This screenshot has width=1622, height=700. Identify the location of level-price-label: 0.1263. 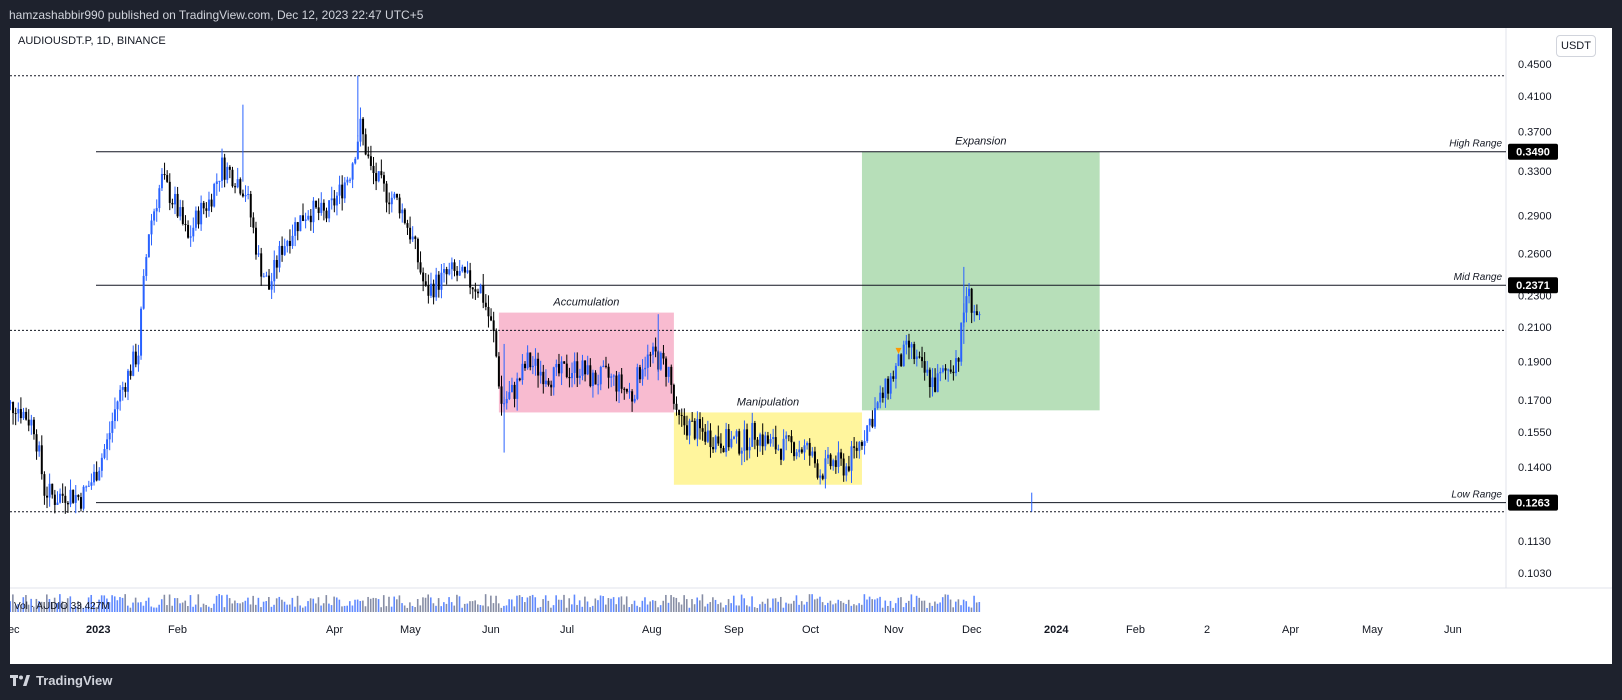
(1533, 504).